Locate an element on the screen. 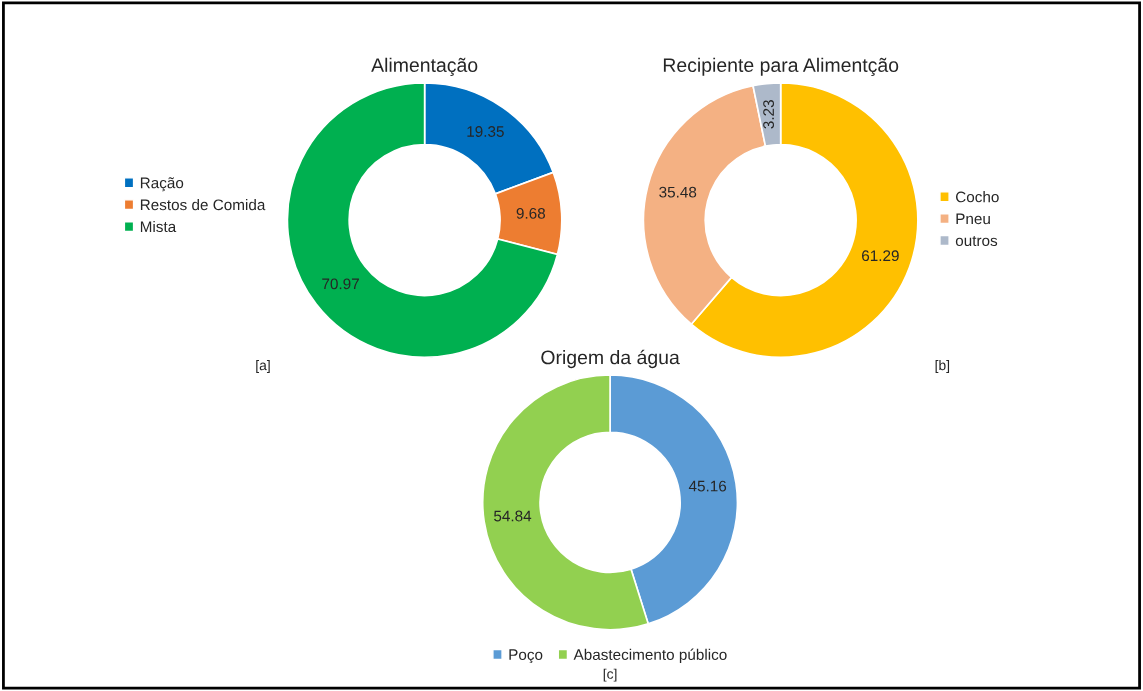 The height and width of the screenshot is (691, 1143). text: [b] is located at coordinates (942, 366).